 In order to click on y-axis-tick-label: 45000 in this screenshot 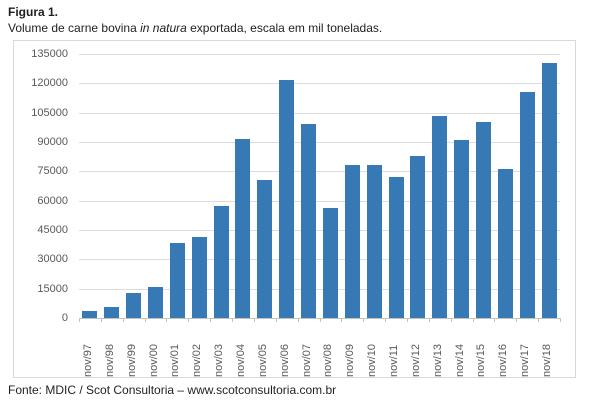, I will do `click(52, 230)`.